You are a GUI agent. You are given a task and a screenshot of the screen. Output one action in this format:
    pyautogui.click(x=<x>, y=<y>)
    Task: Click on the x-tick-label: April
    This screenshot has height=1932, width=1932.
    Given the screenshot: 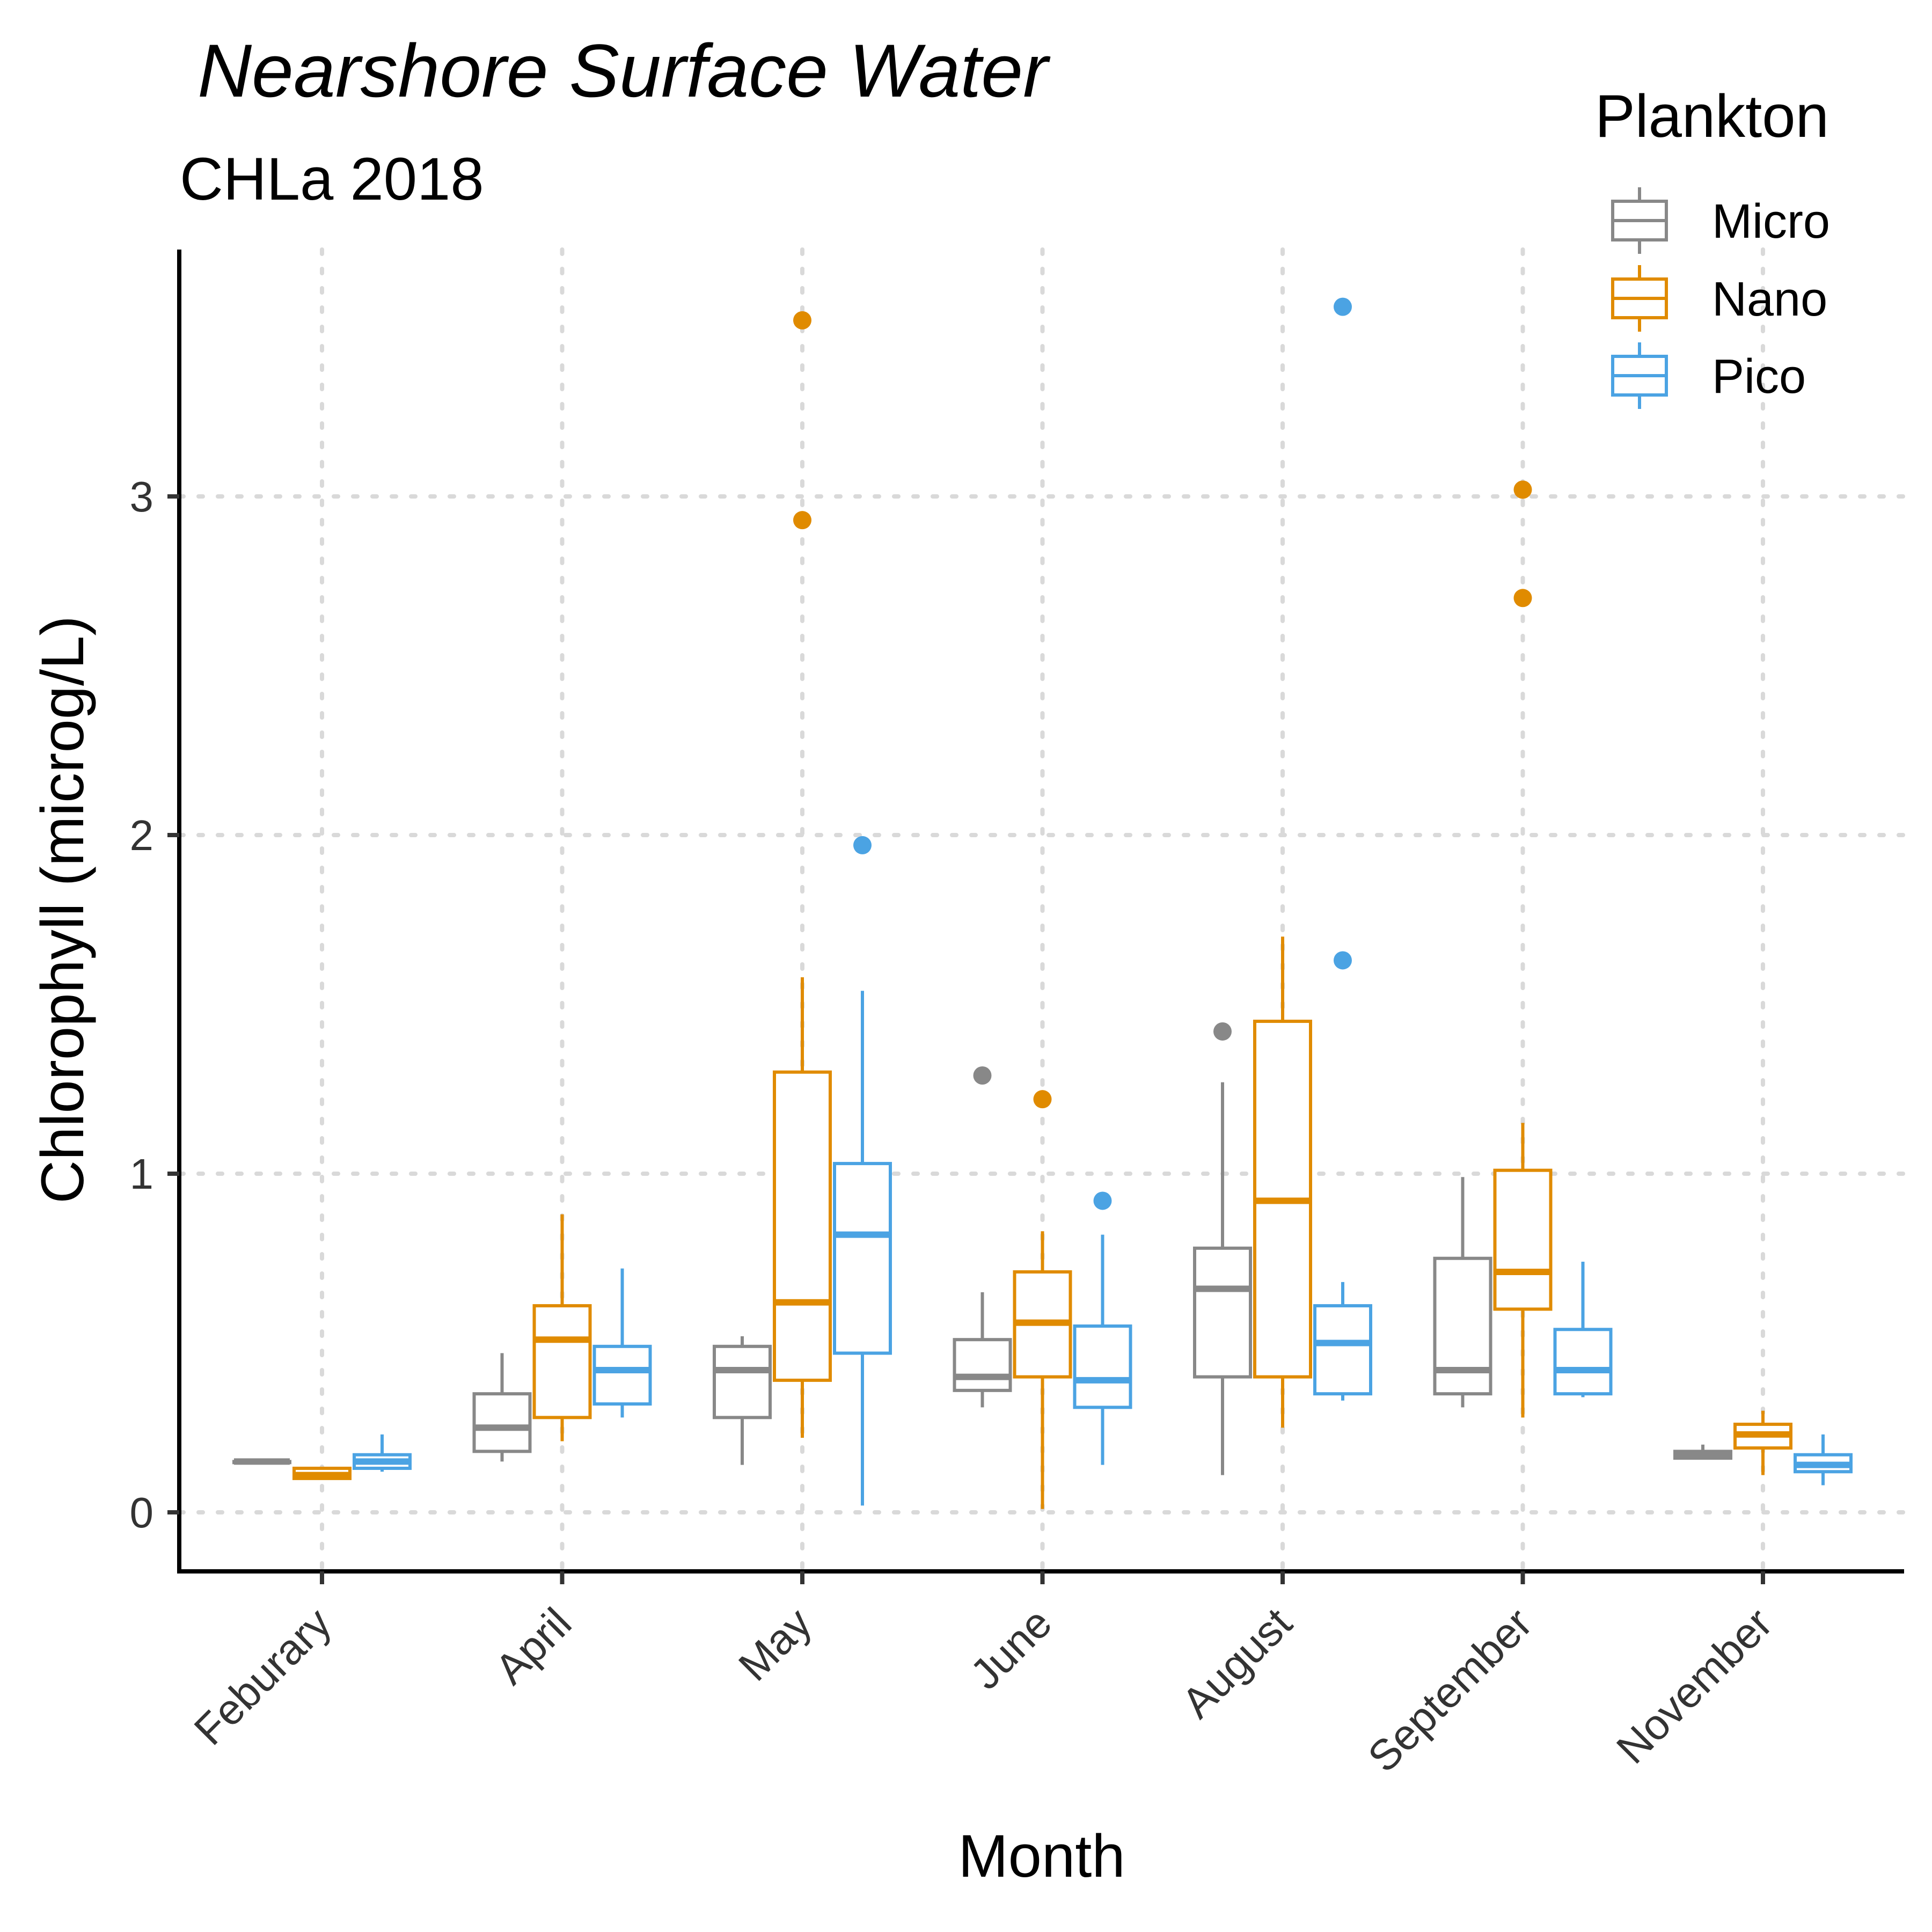 What is the action you would take?
    pyautogui.click(x=533, y=1646)
    